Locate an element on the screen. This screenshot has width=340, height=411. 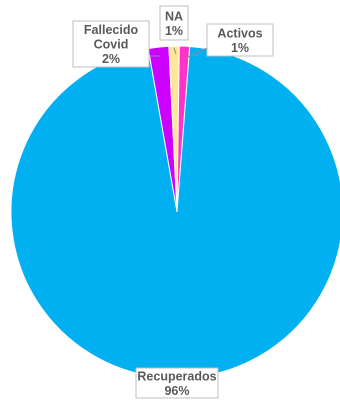
data-label-name: NA is located at coordinates (174, 16).